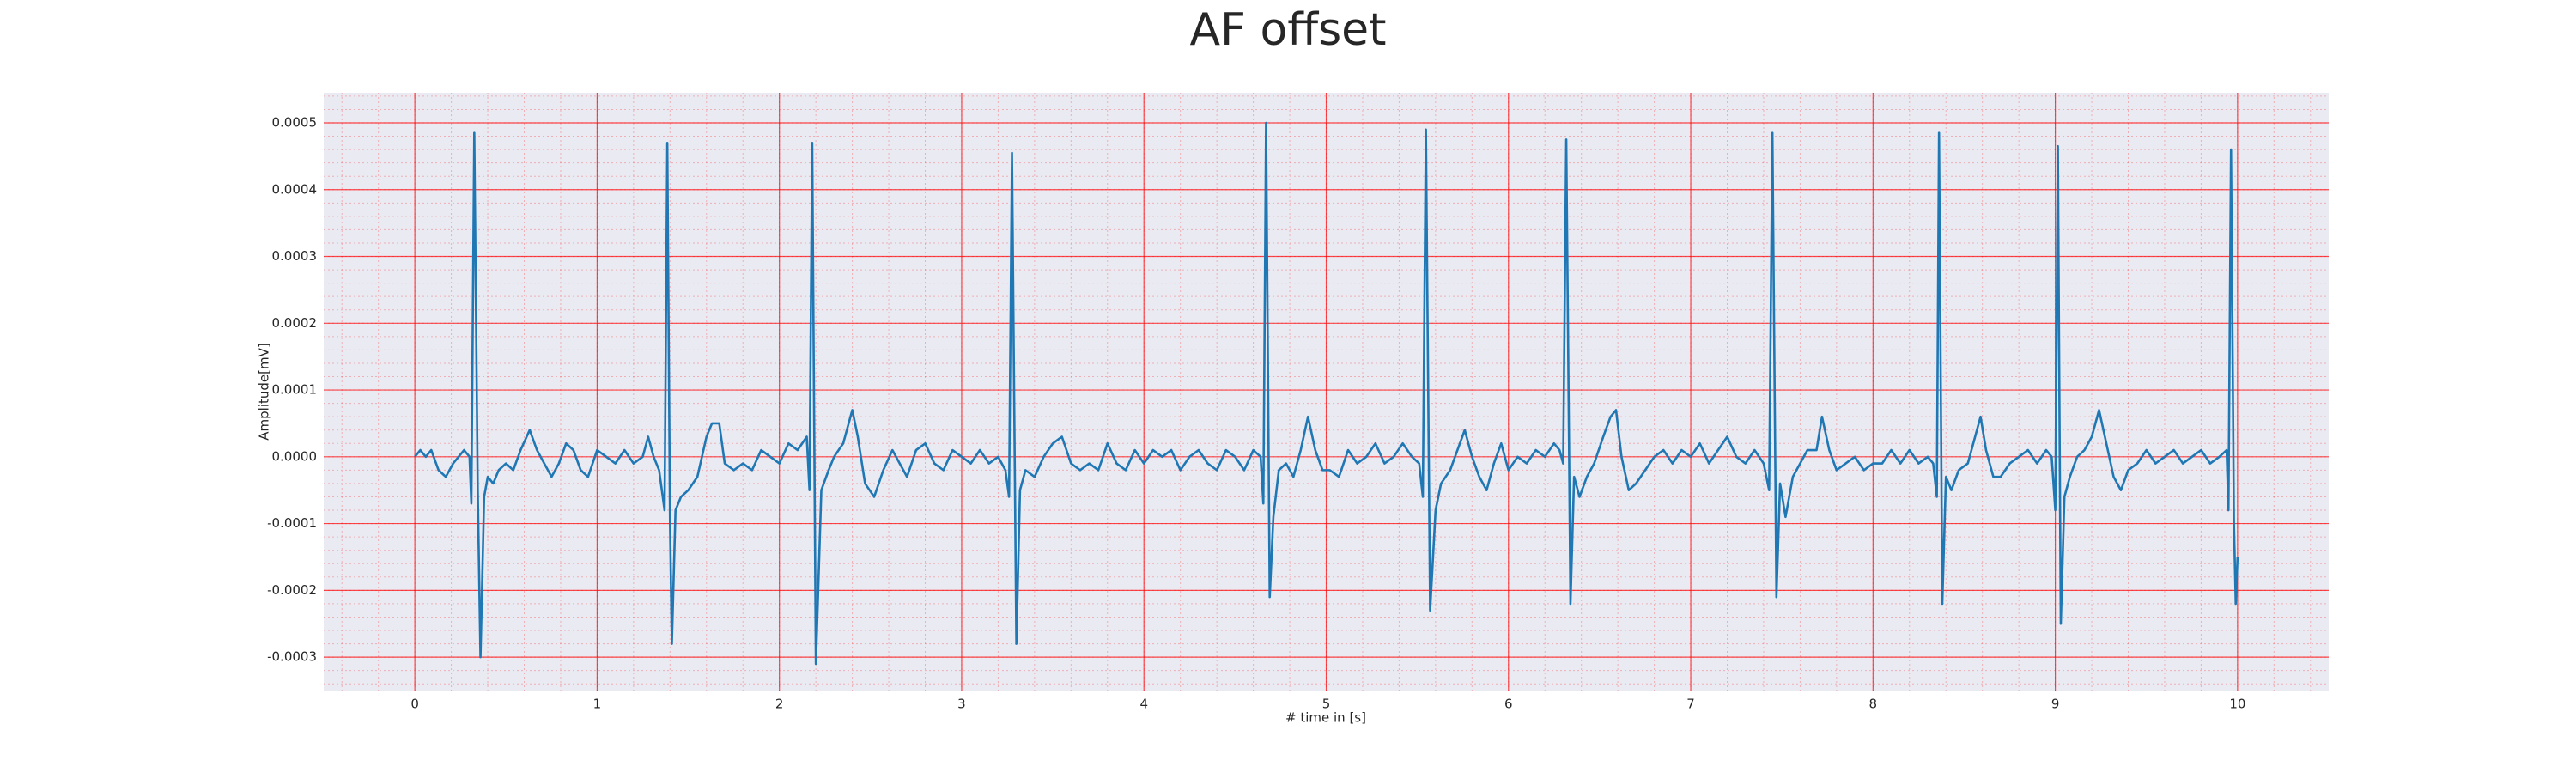 The height and width of the screenshot is (773, 2576). I want to click on y-tick-label: 0.0003, so click(295, 256).